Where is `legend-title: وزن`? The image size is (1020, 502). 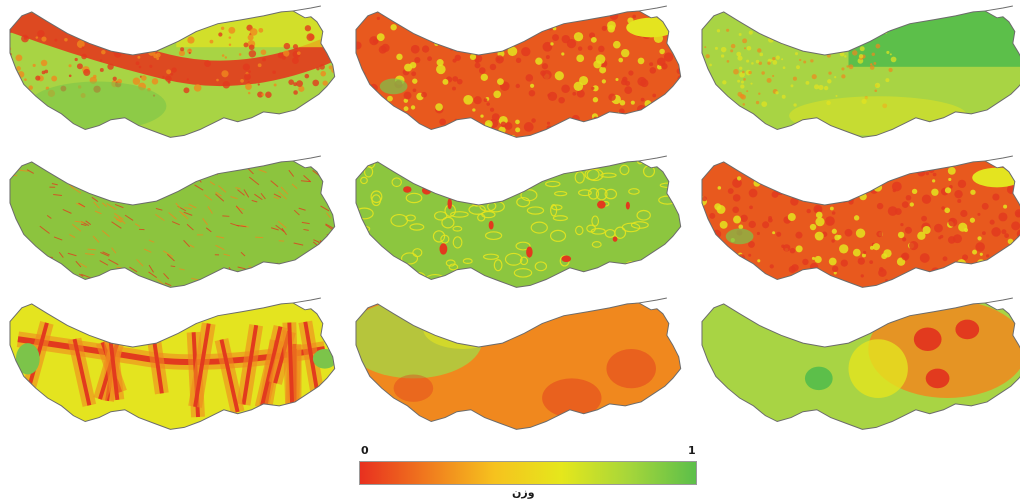
legend-title: وزن is located at coordinates (523, 492).